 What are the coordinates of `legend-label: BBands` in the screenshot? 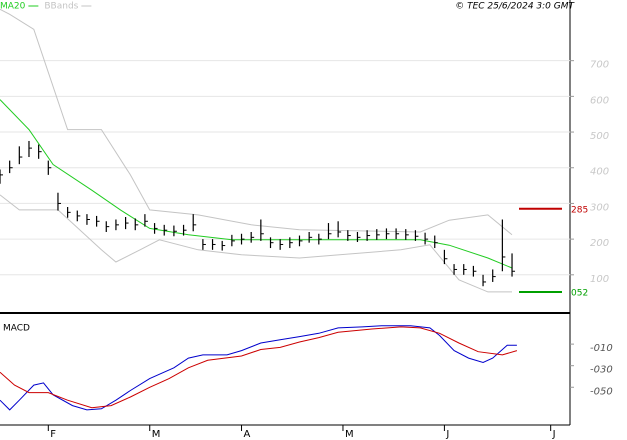 It's located at (61, 7).